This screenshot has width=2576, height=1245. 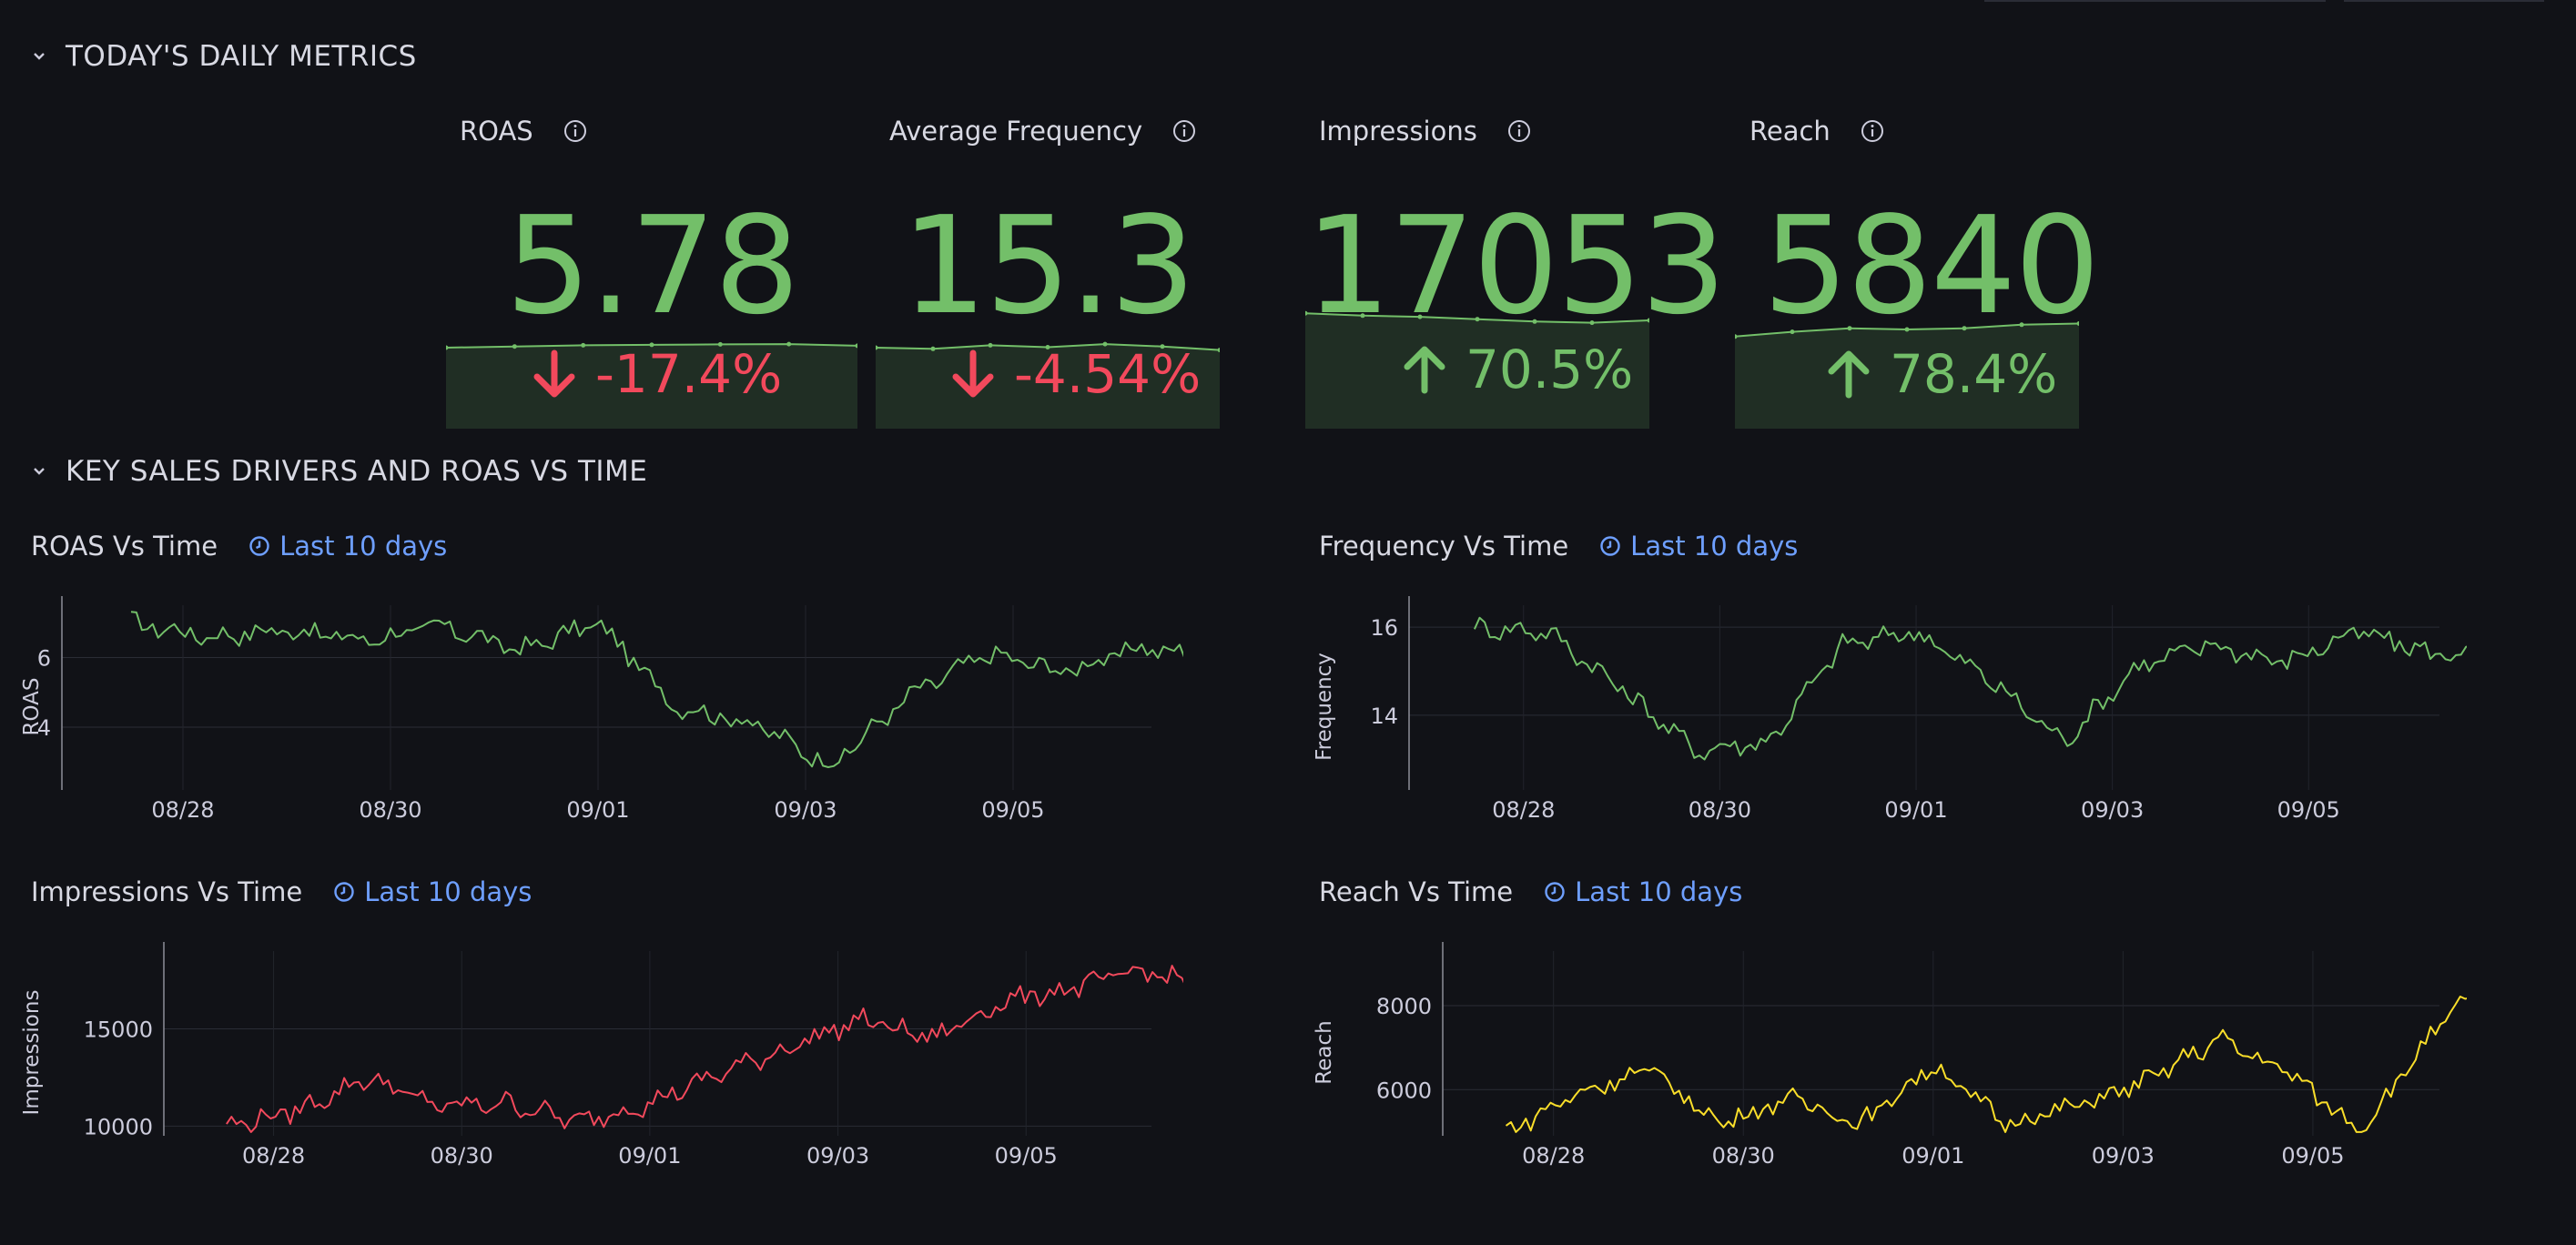 I want to click on row-header-drivers: KEY SALES DRIVERS AND ROAS VS TIME, so click(x=336, y=471).